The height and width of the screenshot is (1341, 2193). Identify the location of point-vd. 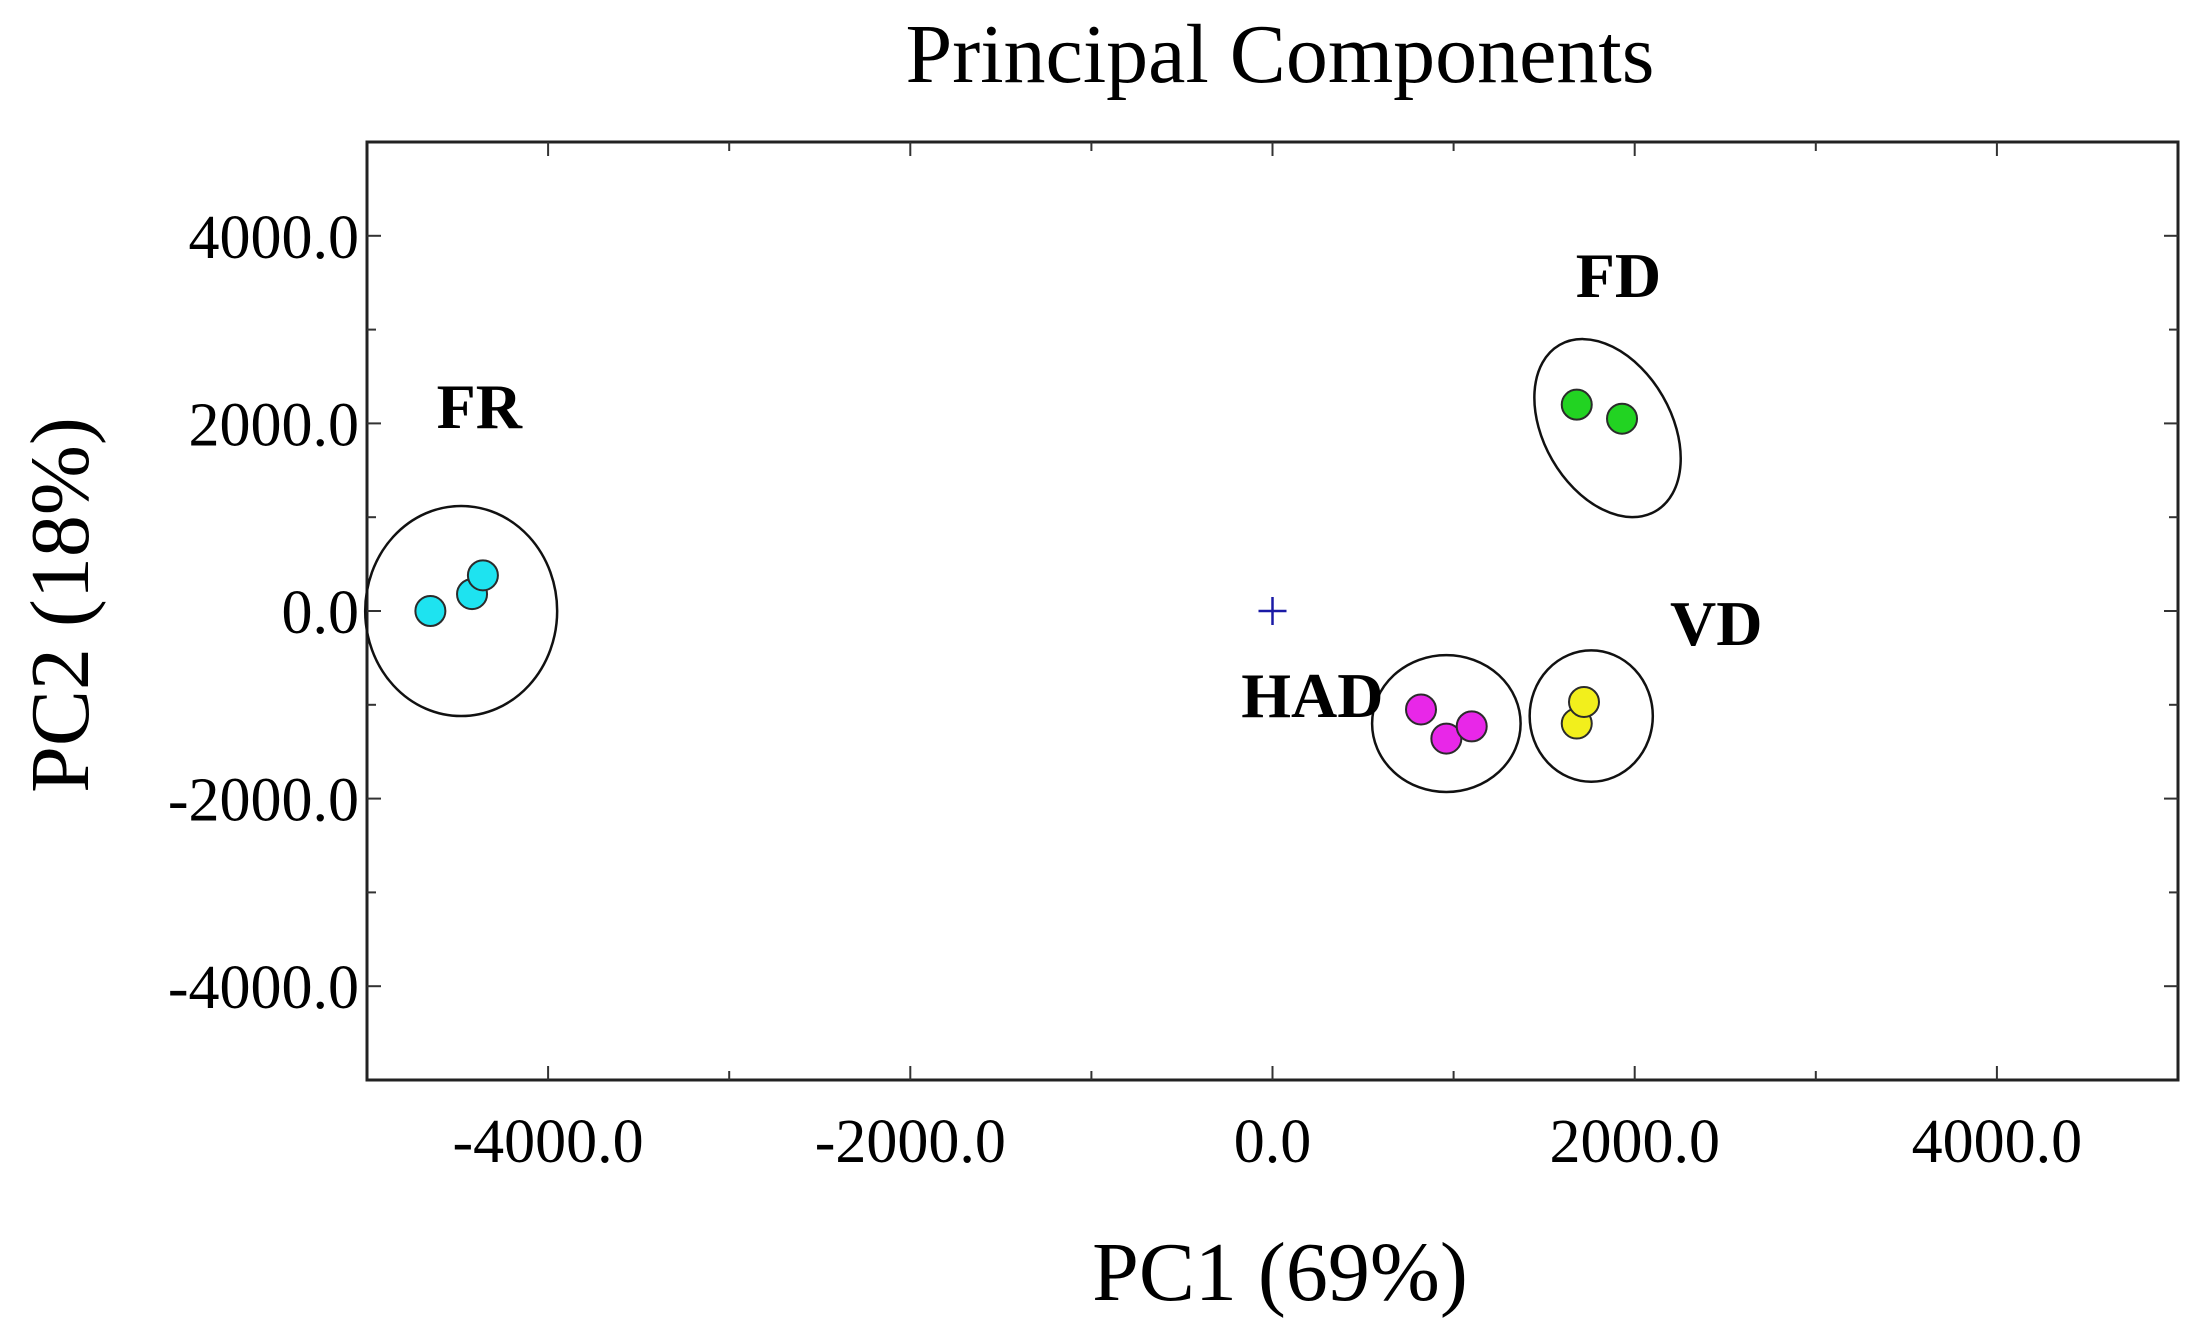
(1583, 701).